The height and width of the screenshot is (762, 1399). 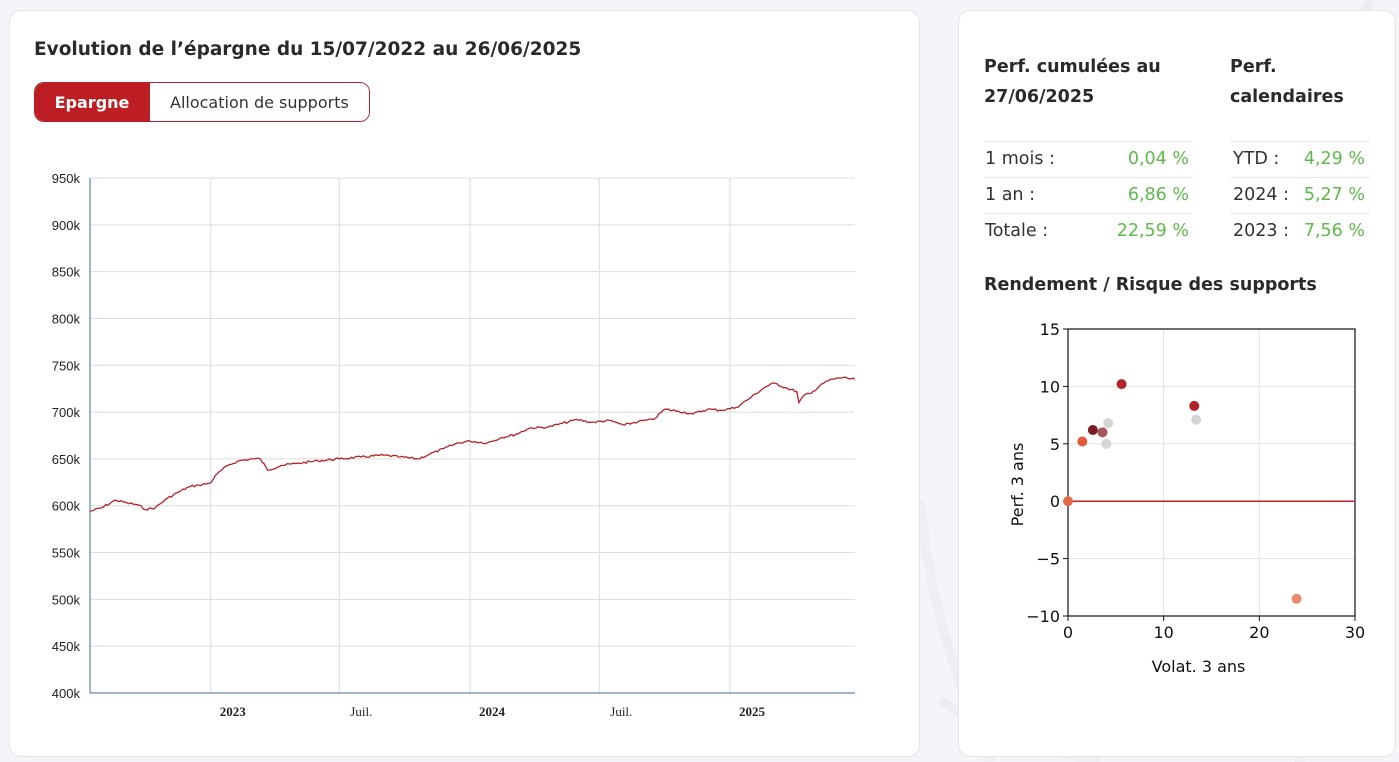 What do you see at coordinates (1017, 231) in the screenshot?
I see `perf-total-label: Totale :` at bounding box center [1017, 231].